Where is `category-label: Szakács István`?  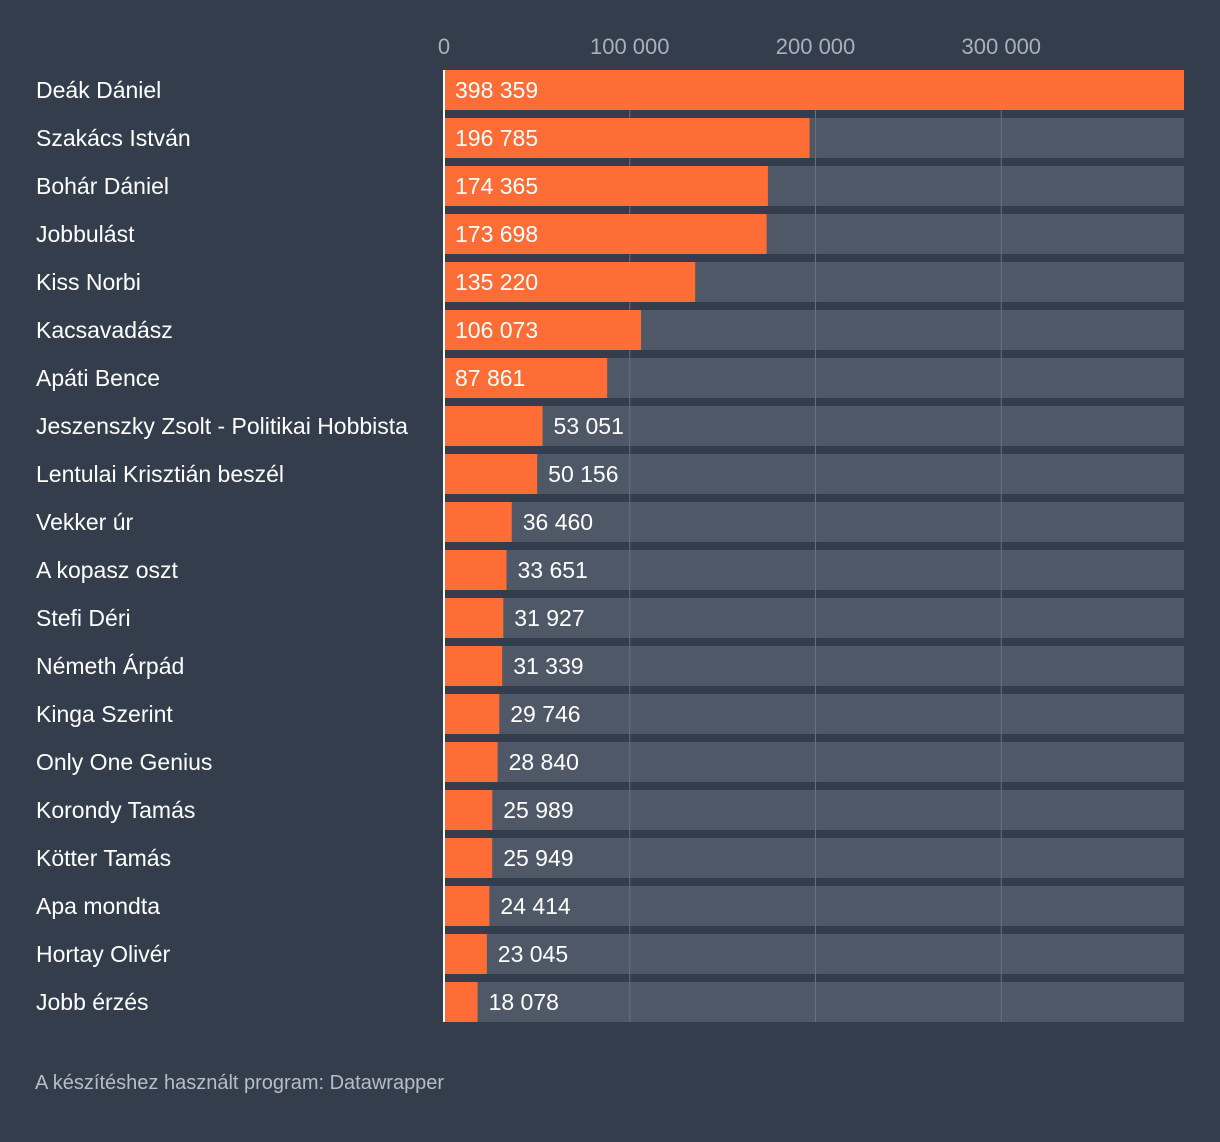 category-label: Szakács István is located at coordinates (113, 138).